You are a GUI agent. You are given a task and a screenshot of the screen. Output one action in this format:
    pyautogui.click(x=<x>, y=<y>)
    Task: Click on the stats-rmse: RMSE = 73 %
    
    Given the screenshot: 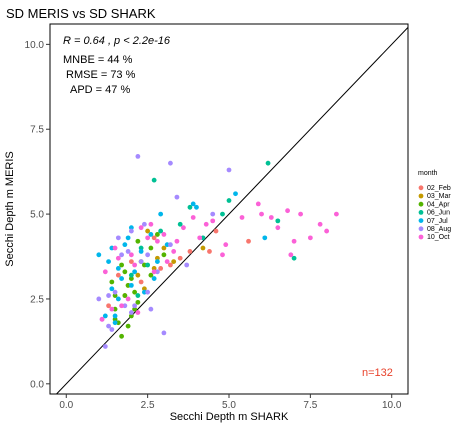 What is the action you would take?
    pyautogui.click(x=101, y=75)
    